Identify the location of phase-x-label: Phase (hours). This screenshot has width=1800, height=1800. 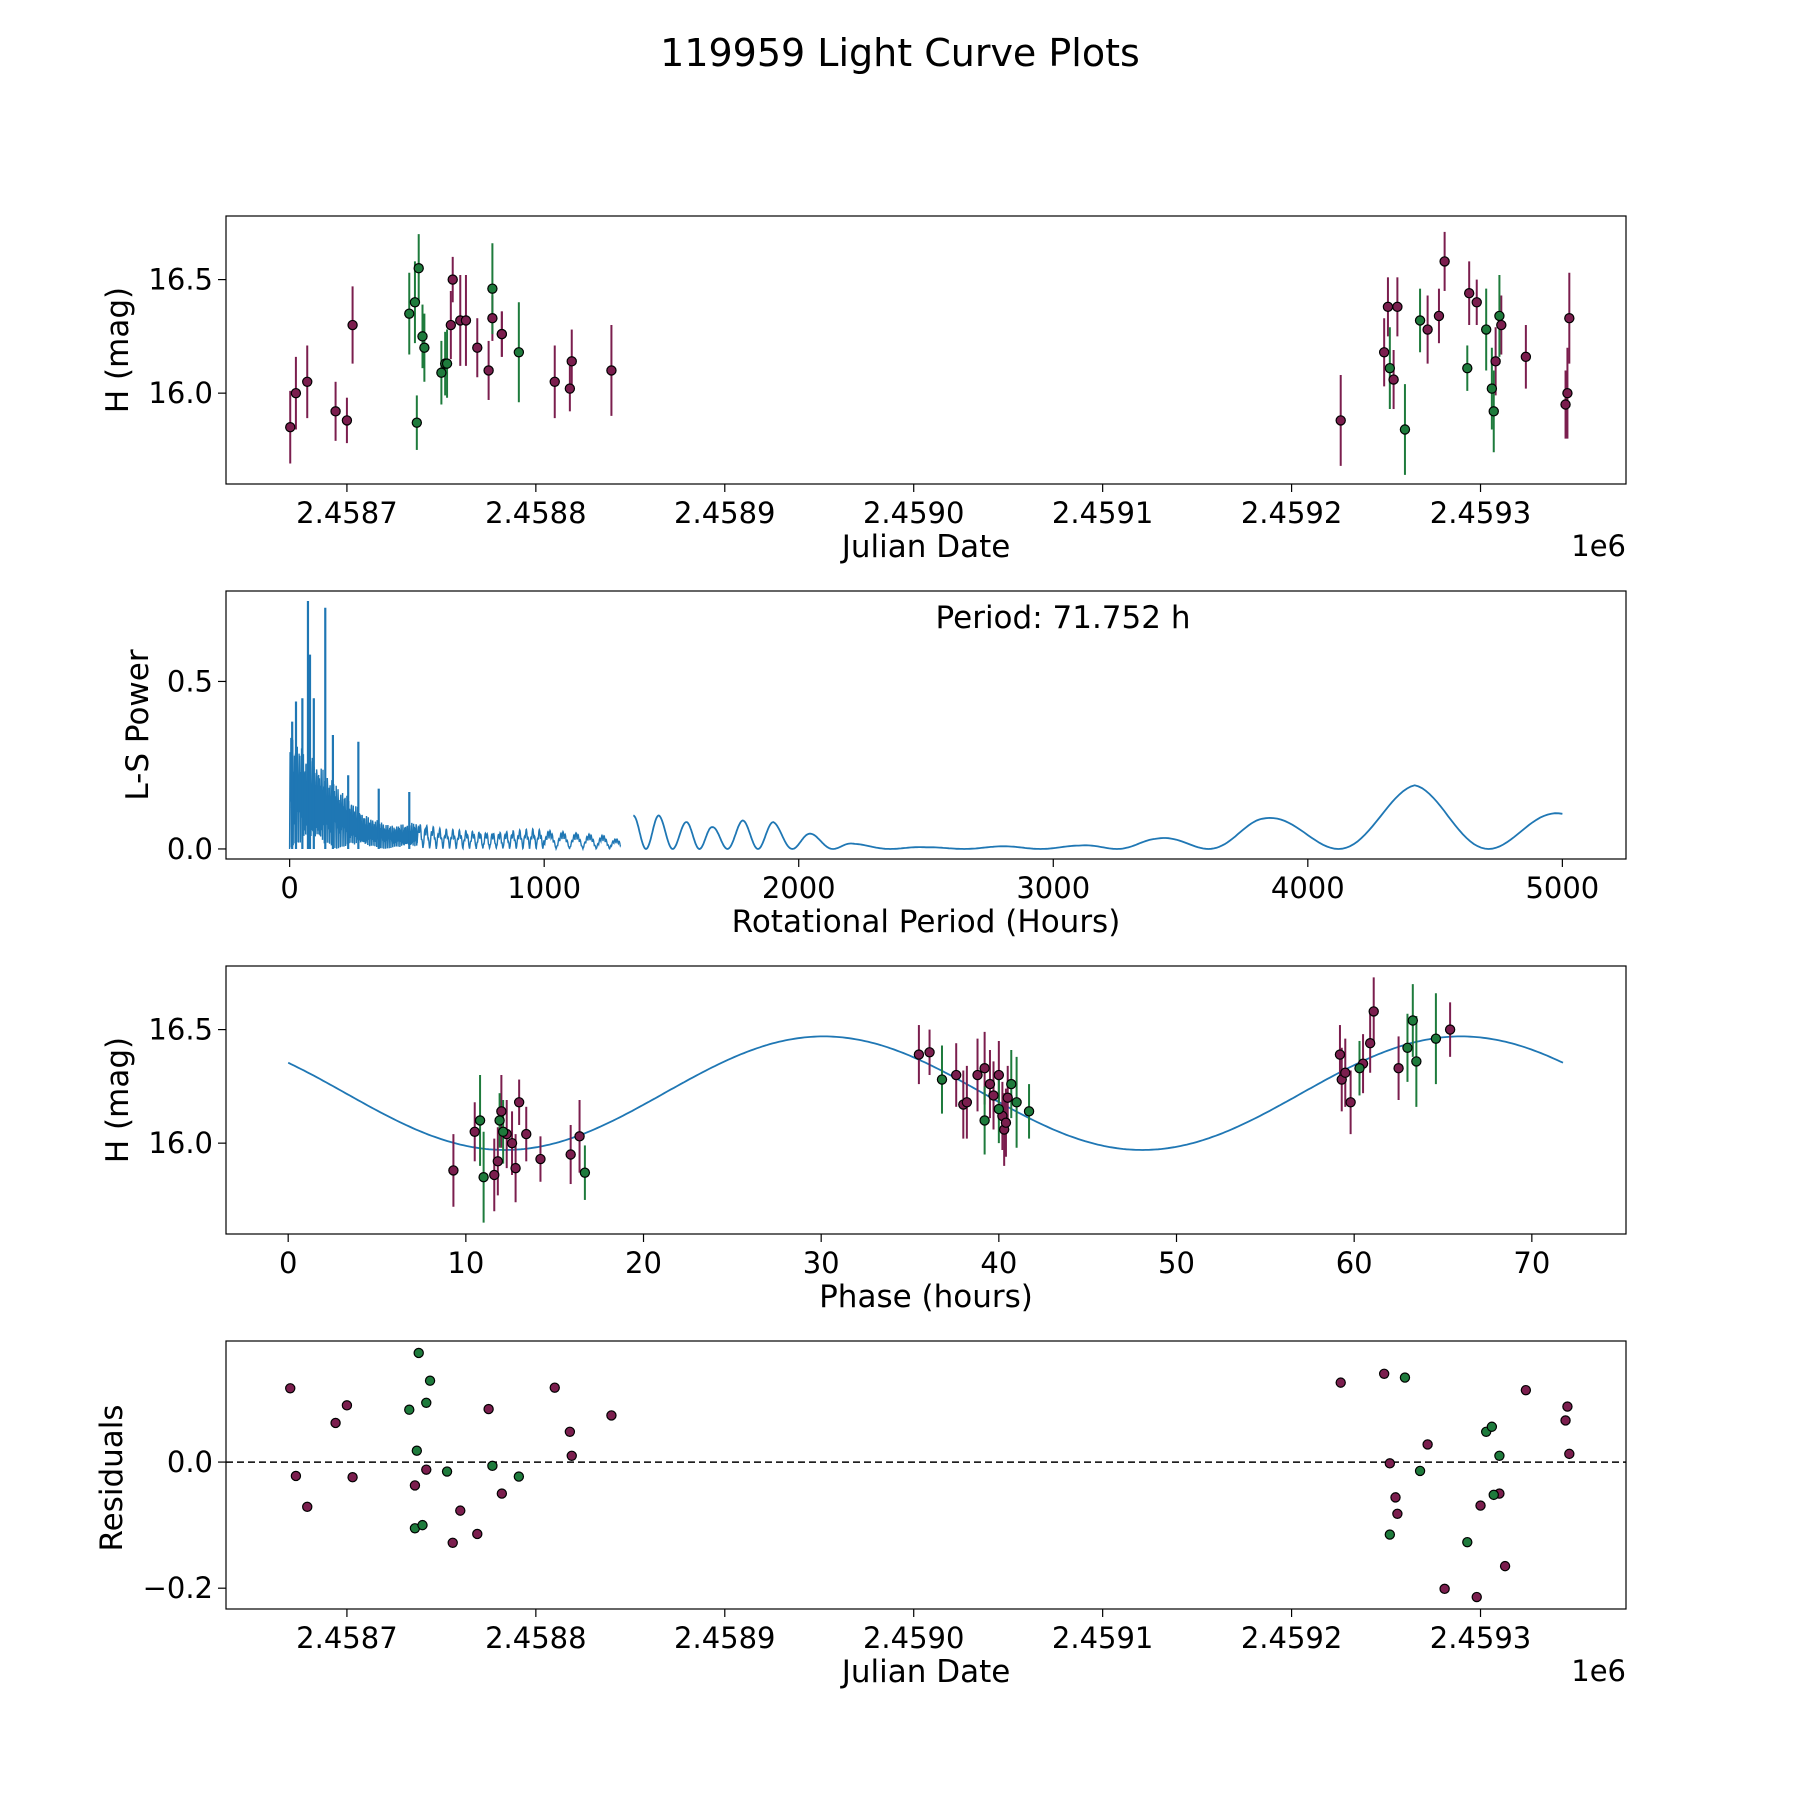
(926, 1297).